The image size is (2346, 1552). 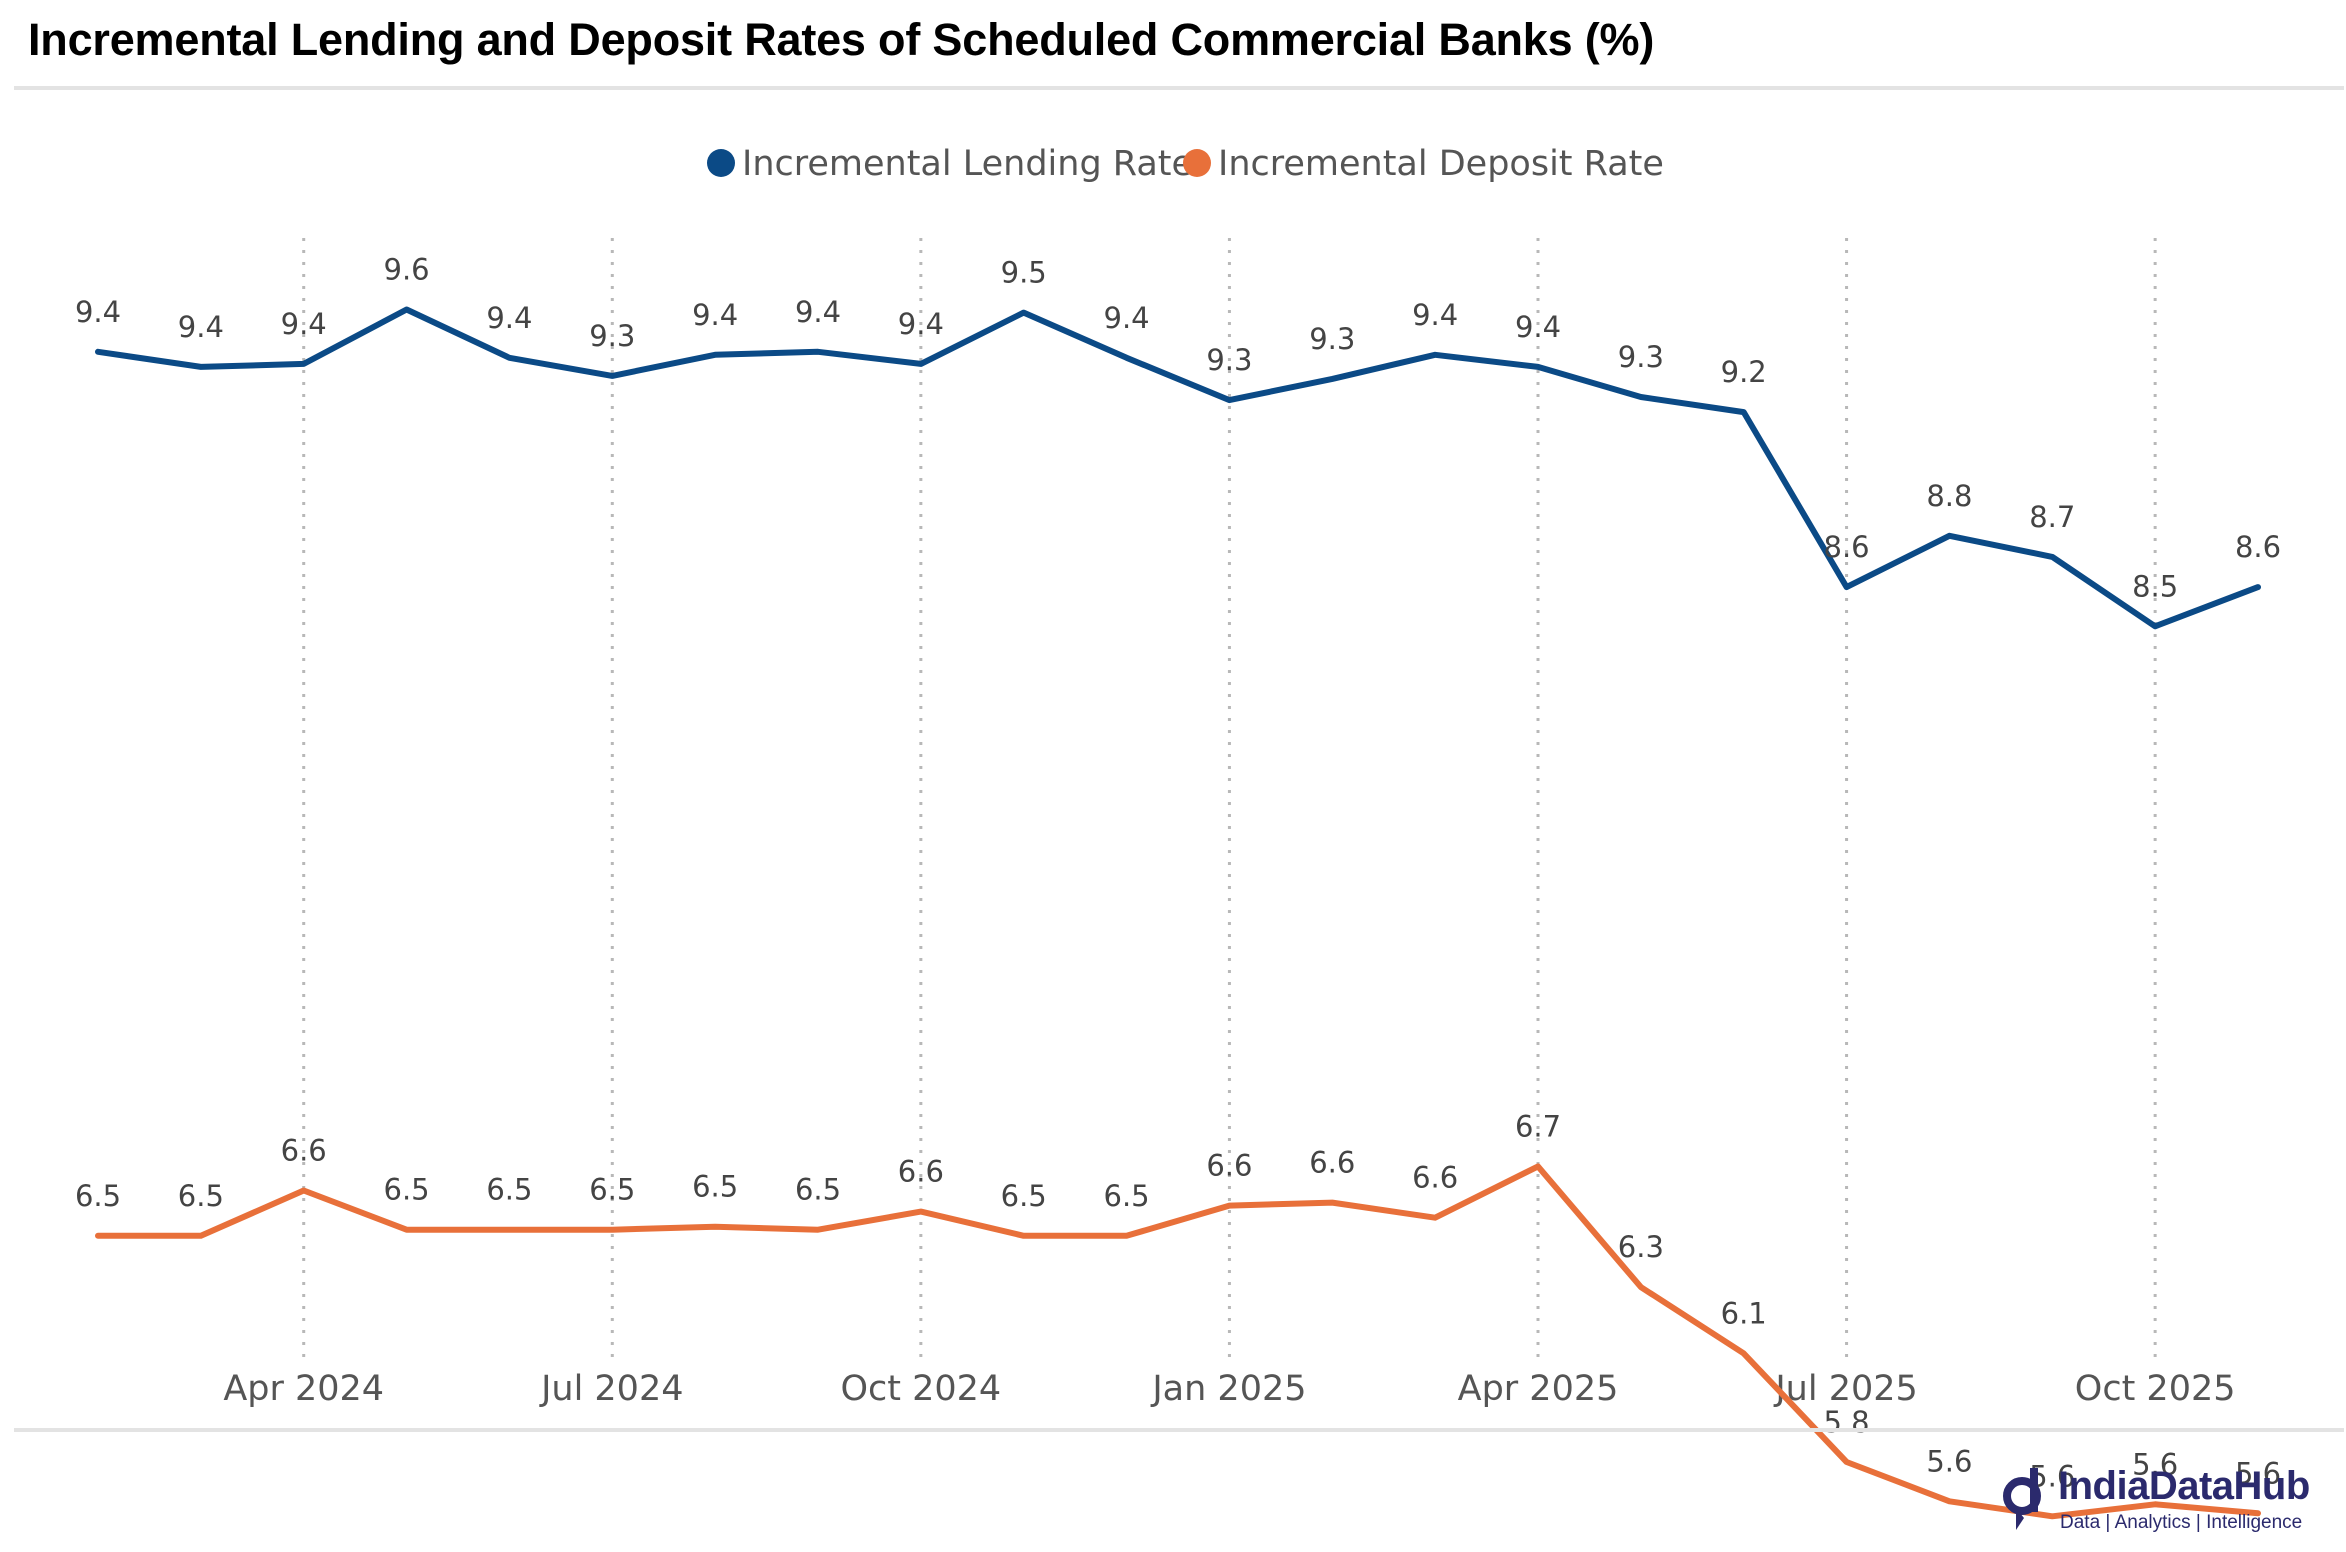 I want to click on data-label-lending: 8.8, so click(x=1949, y=496).